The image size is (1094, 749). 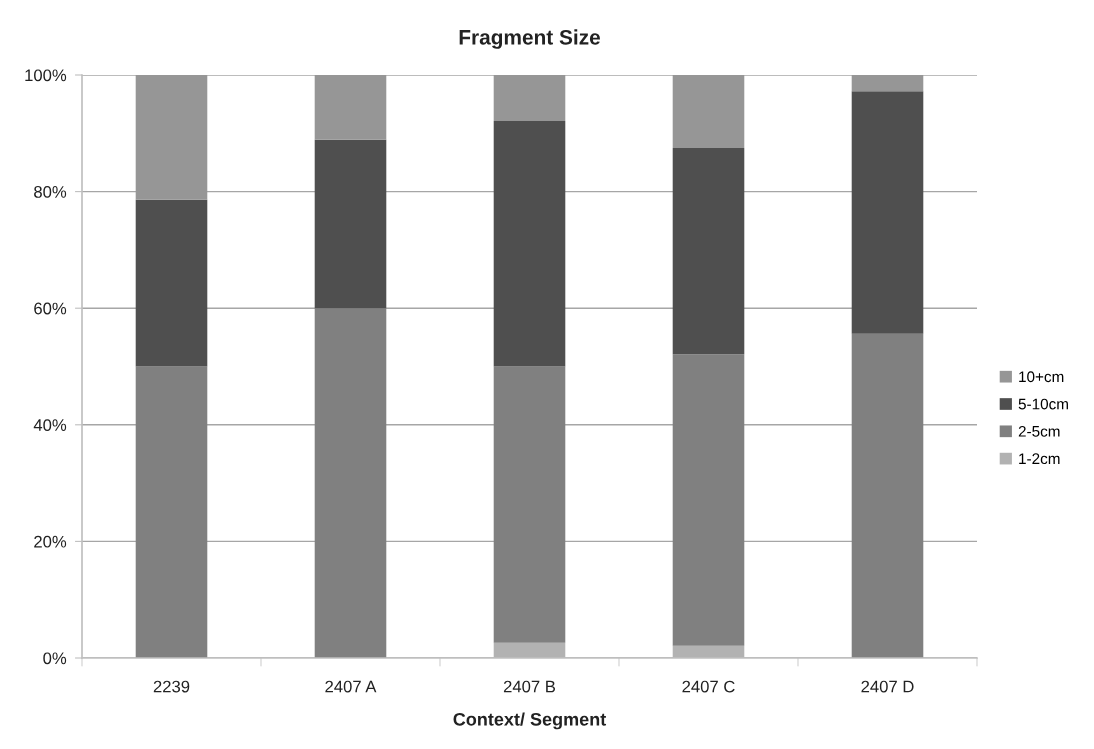 What do you see at coordinates (529, 39) in the screenshot?
I see `chart-title: Fragment Size` at bounding box center [529, 39].